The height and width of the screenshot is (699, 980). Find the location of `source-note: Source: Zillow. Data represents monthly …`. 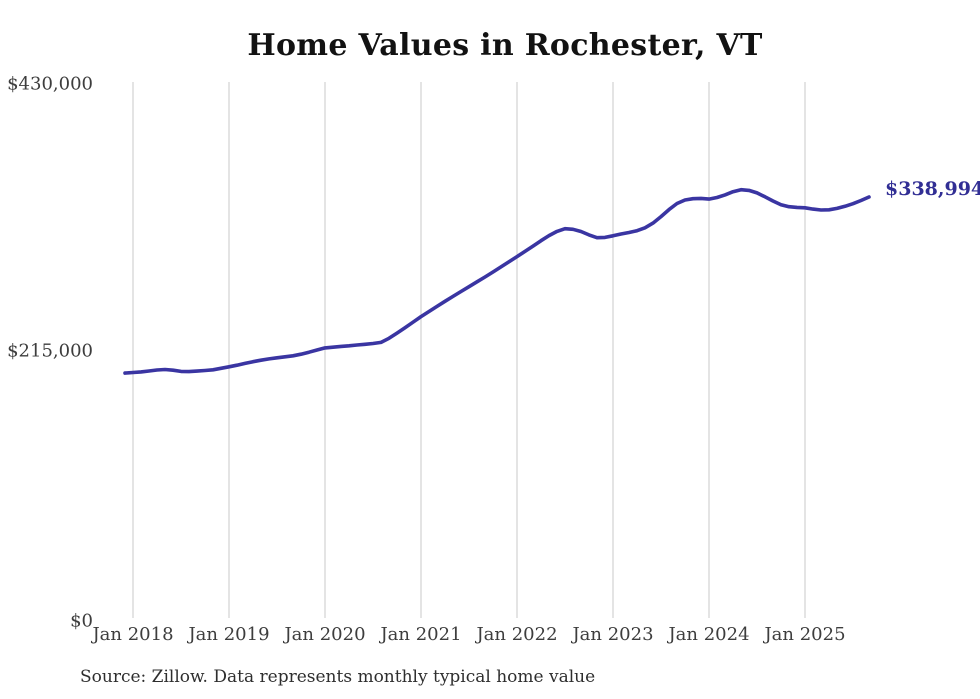

source-note: Source: Zillow. Data represents monthly … is located at coordinates (338, 677).